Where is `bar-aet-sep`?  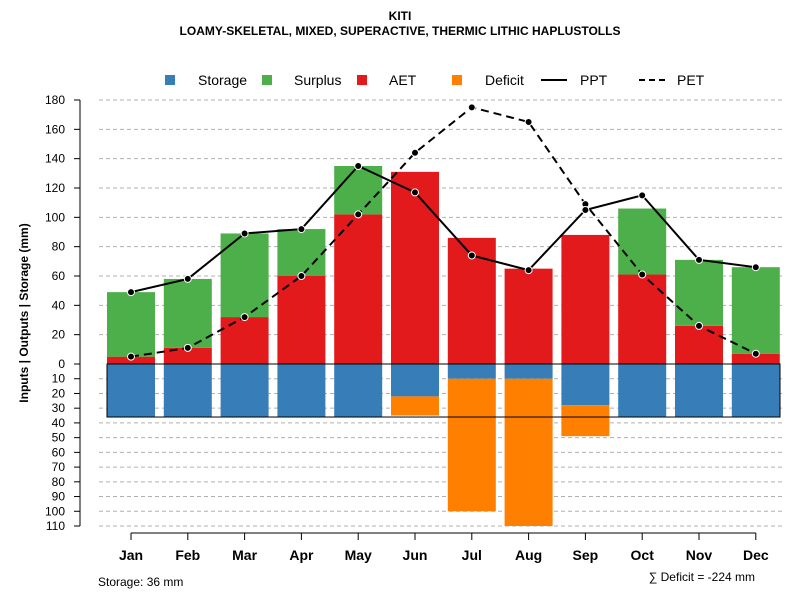
bar-aet-sep is located at coordinates (585, 299).